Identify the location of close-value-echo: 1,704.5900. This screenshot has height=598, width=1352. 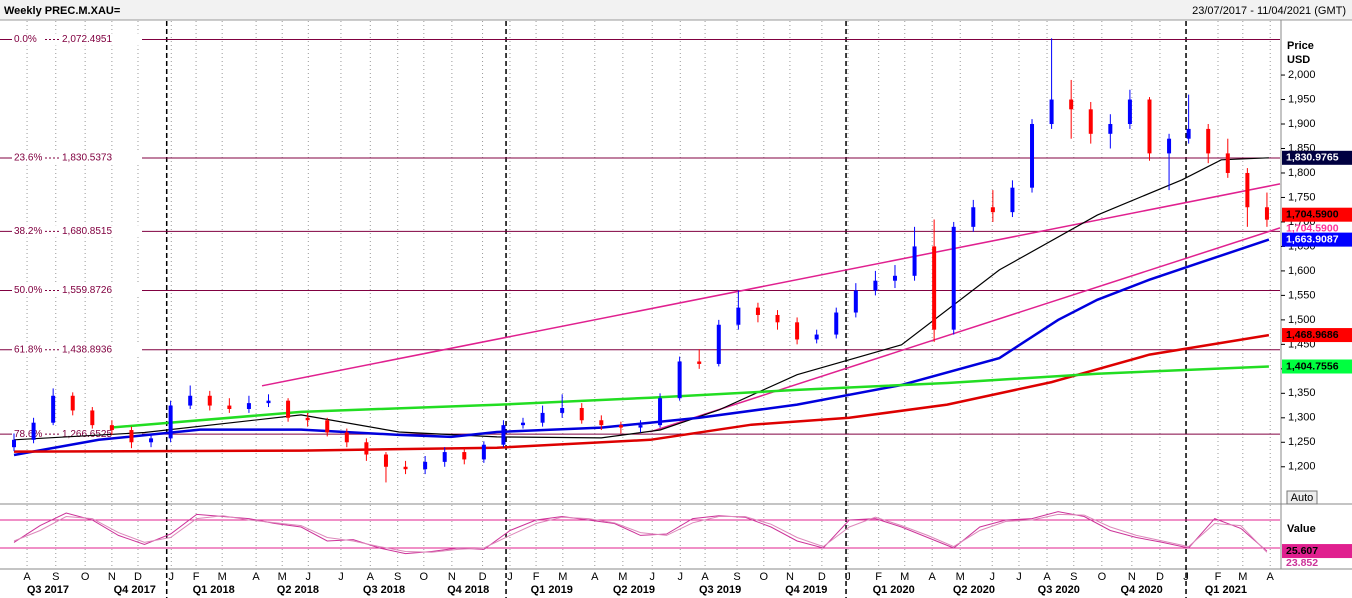
(1312, 228).